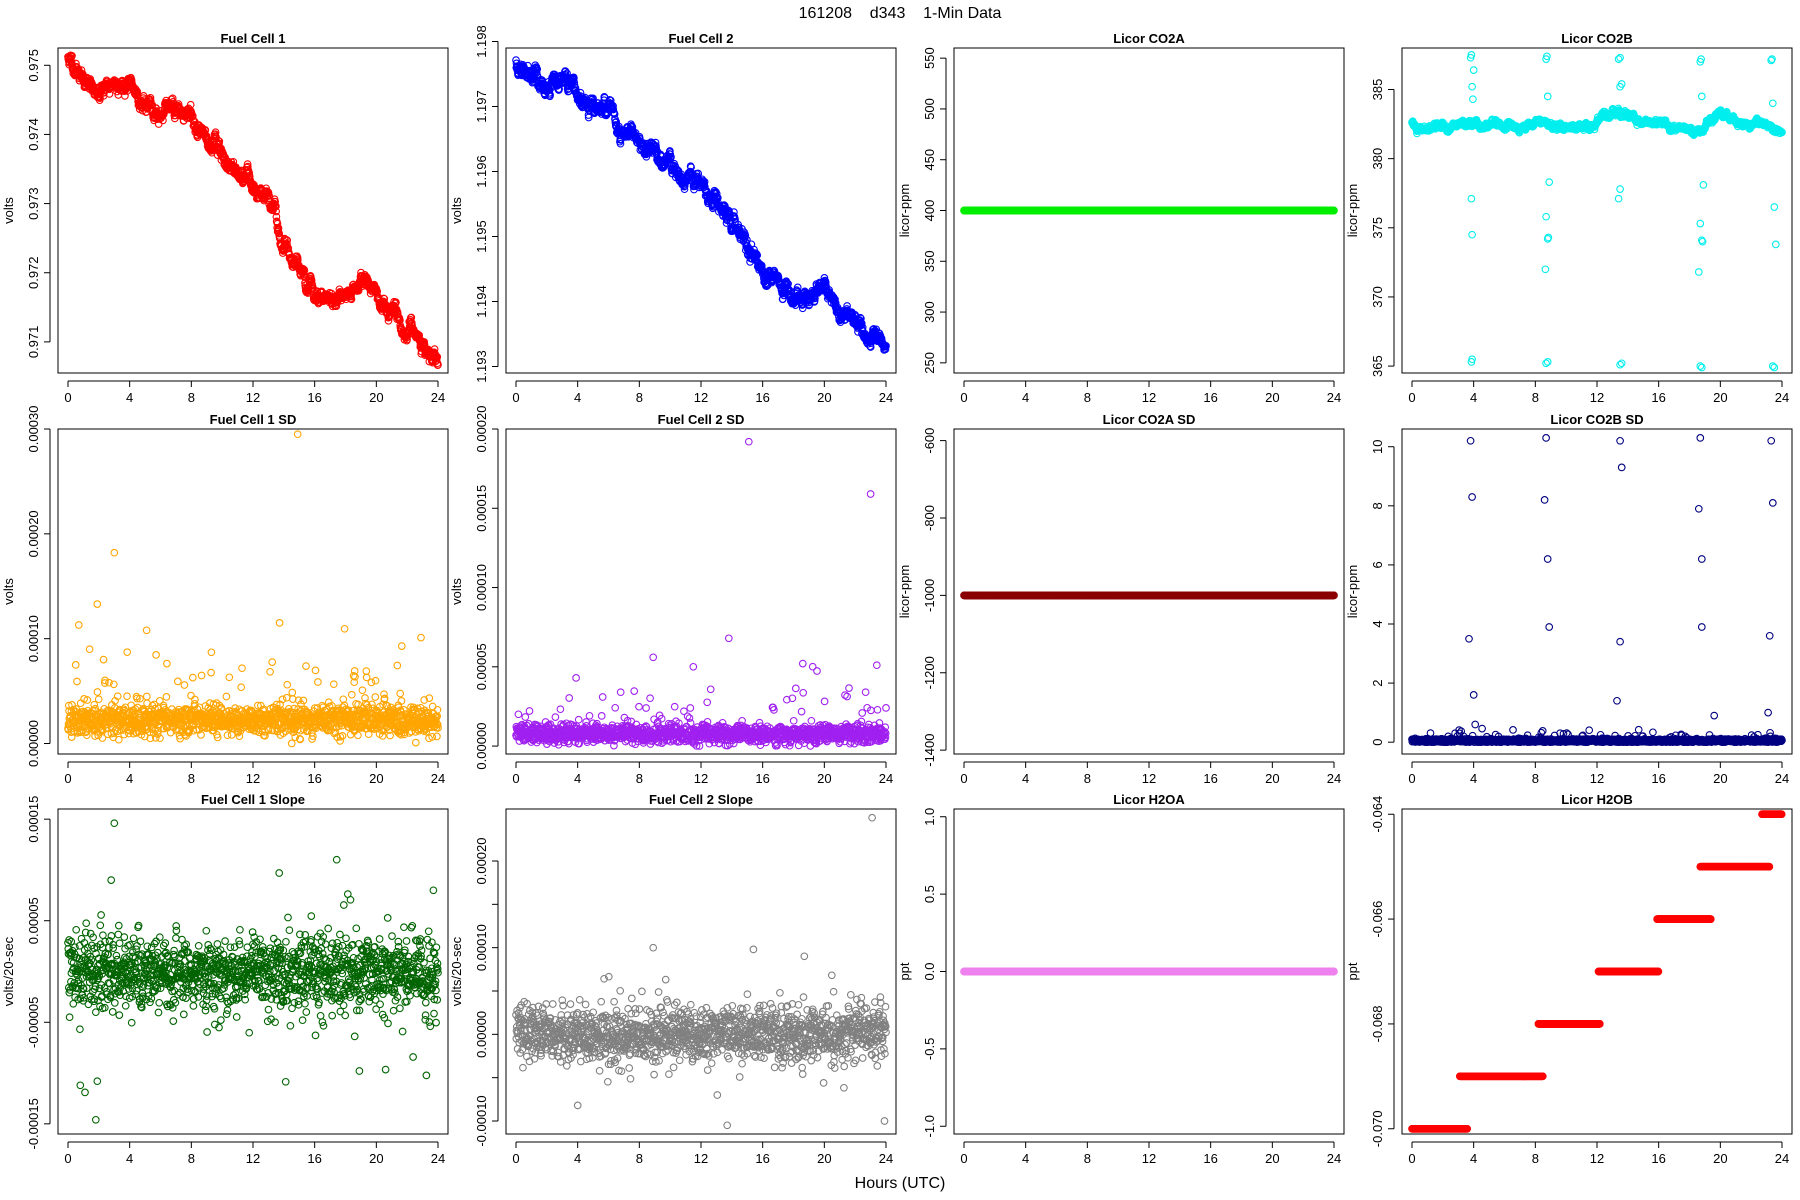 Image resolution: width=1800 pixels, height=1200 pixels. What do you see at coordinates (33, 272) in the screenshot?
I see `y-tick-label: 0.972` at bounding box center [33, 272].